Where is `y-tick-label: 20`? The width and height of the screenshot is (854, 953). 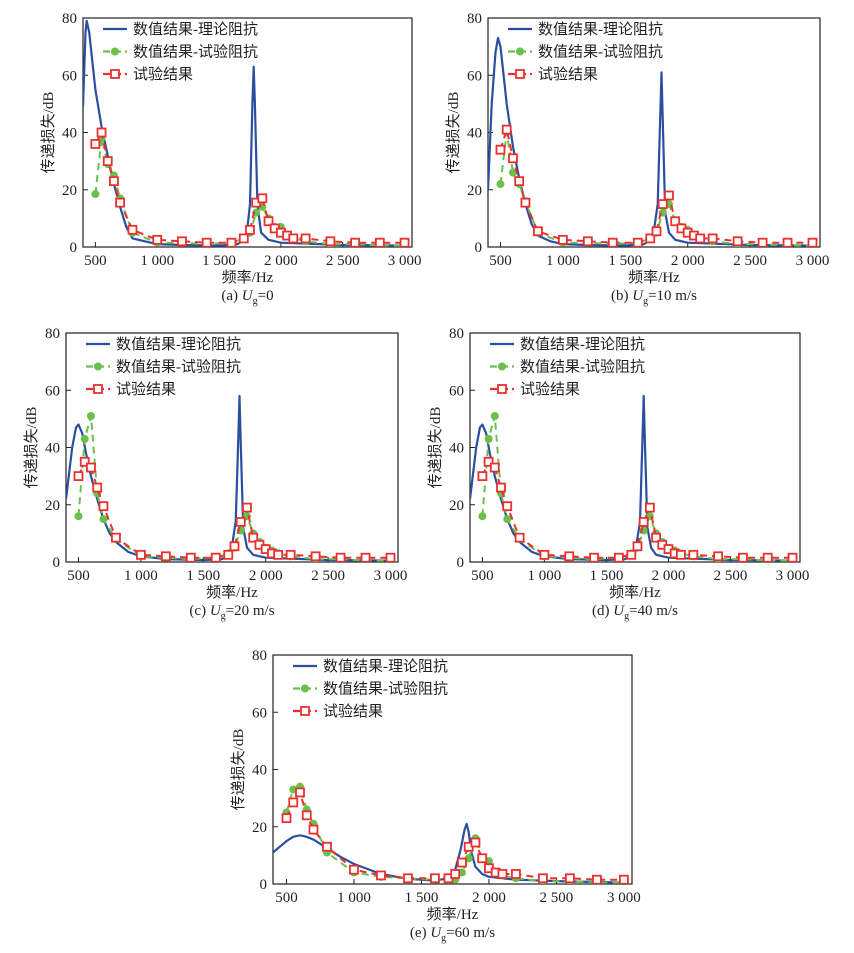
y-tick-label: 20 is located at coordinates (69, 191).